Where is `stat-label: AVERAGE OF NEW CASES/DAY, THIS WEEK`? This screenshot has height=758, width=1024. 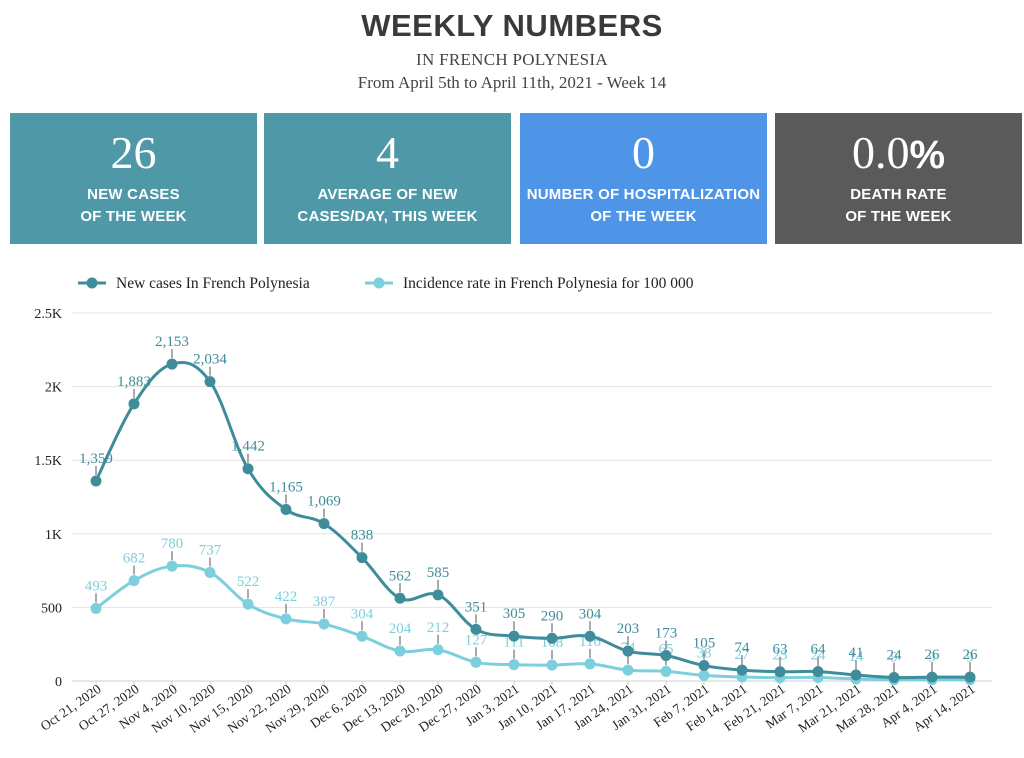
stat-label: AVERAGE OF NEW CASES/DAY, THIS WEEK is located at coordinates (387, 206).